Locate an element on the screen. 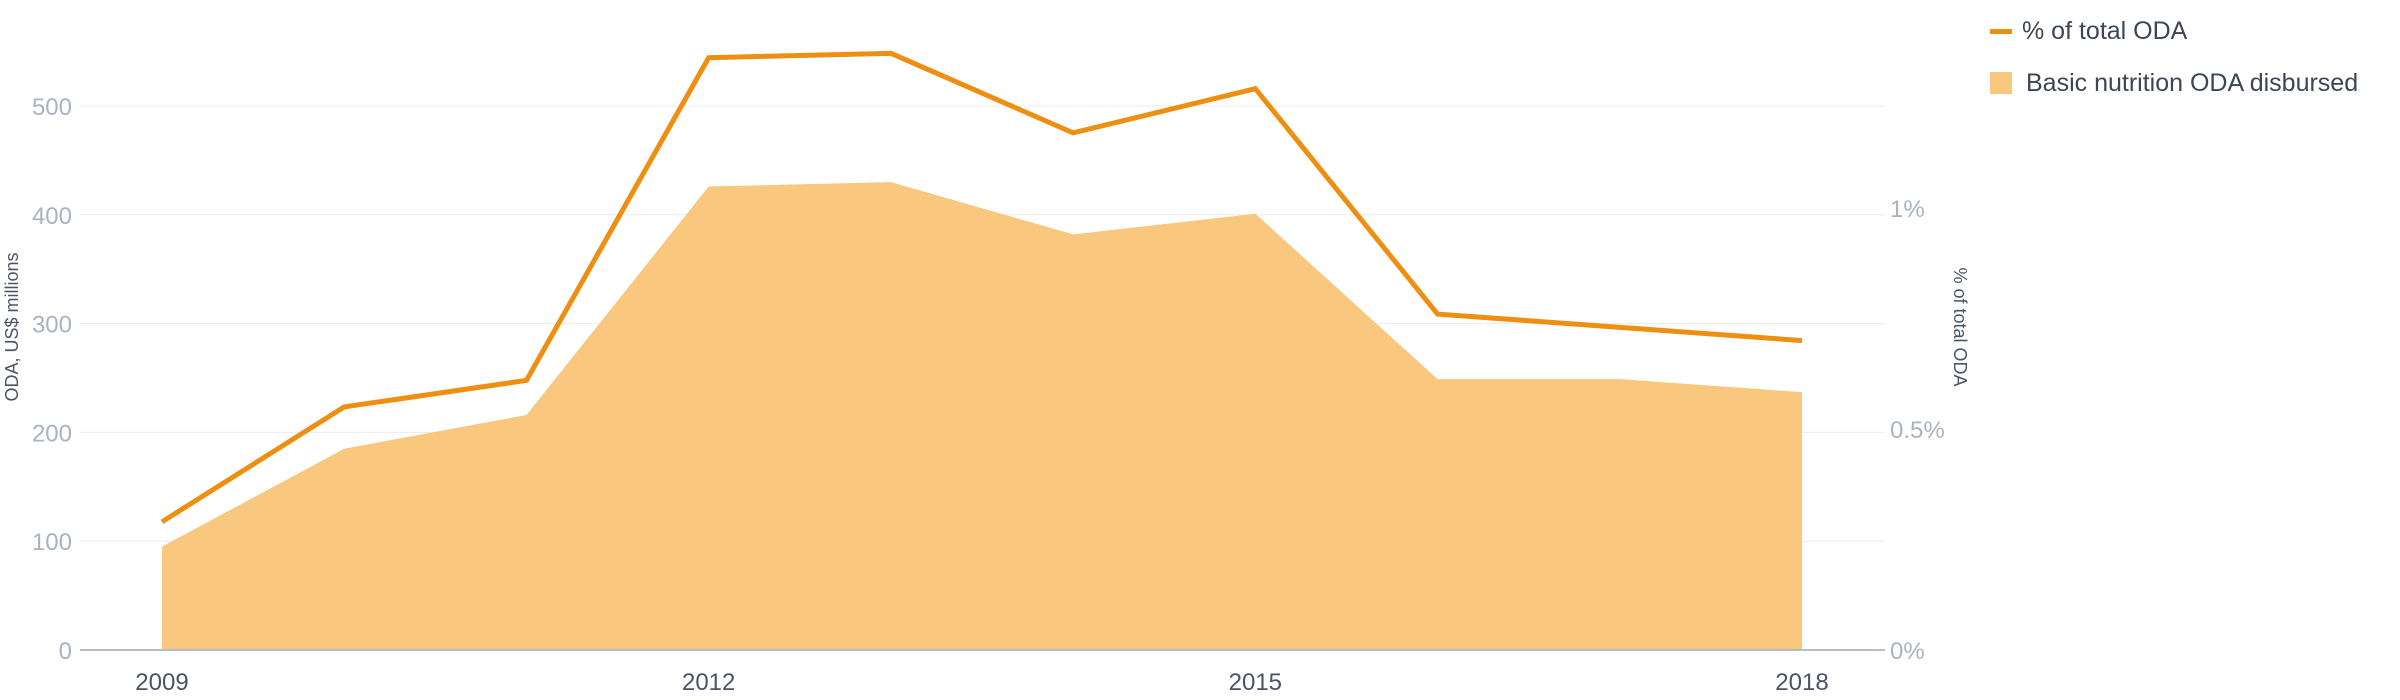  y-tick-label: 500 is located at coordinates (52, 107).